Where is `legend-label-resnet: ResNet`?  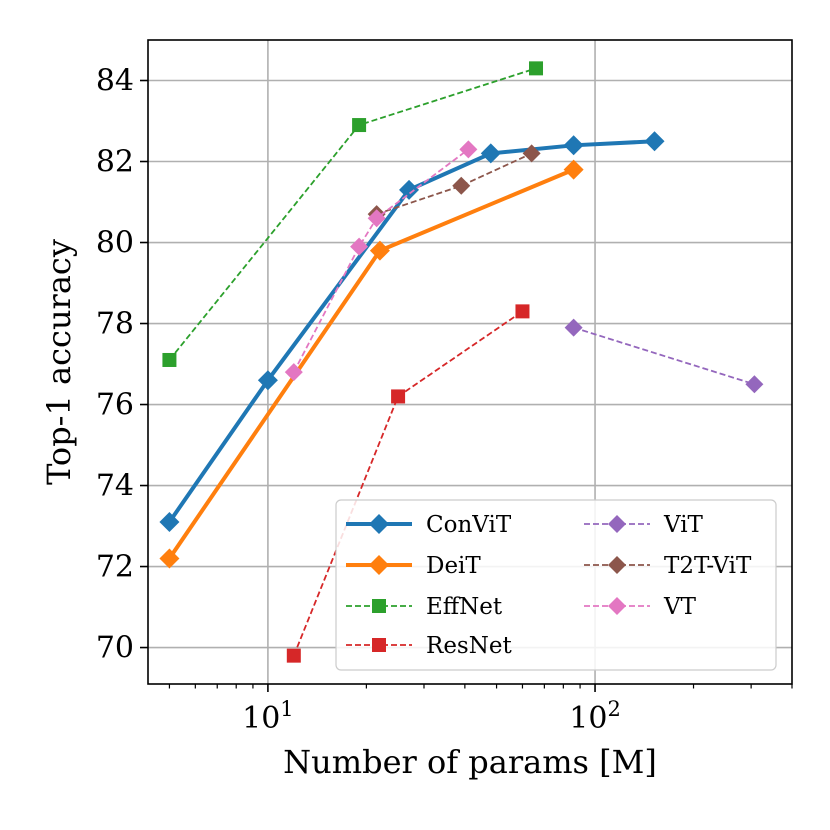
legend-label-resnet: ResNet is located at coordinates (469, 646).